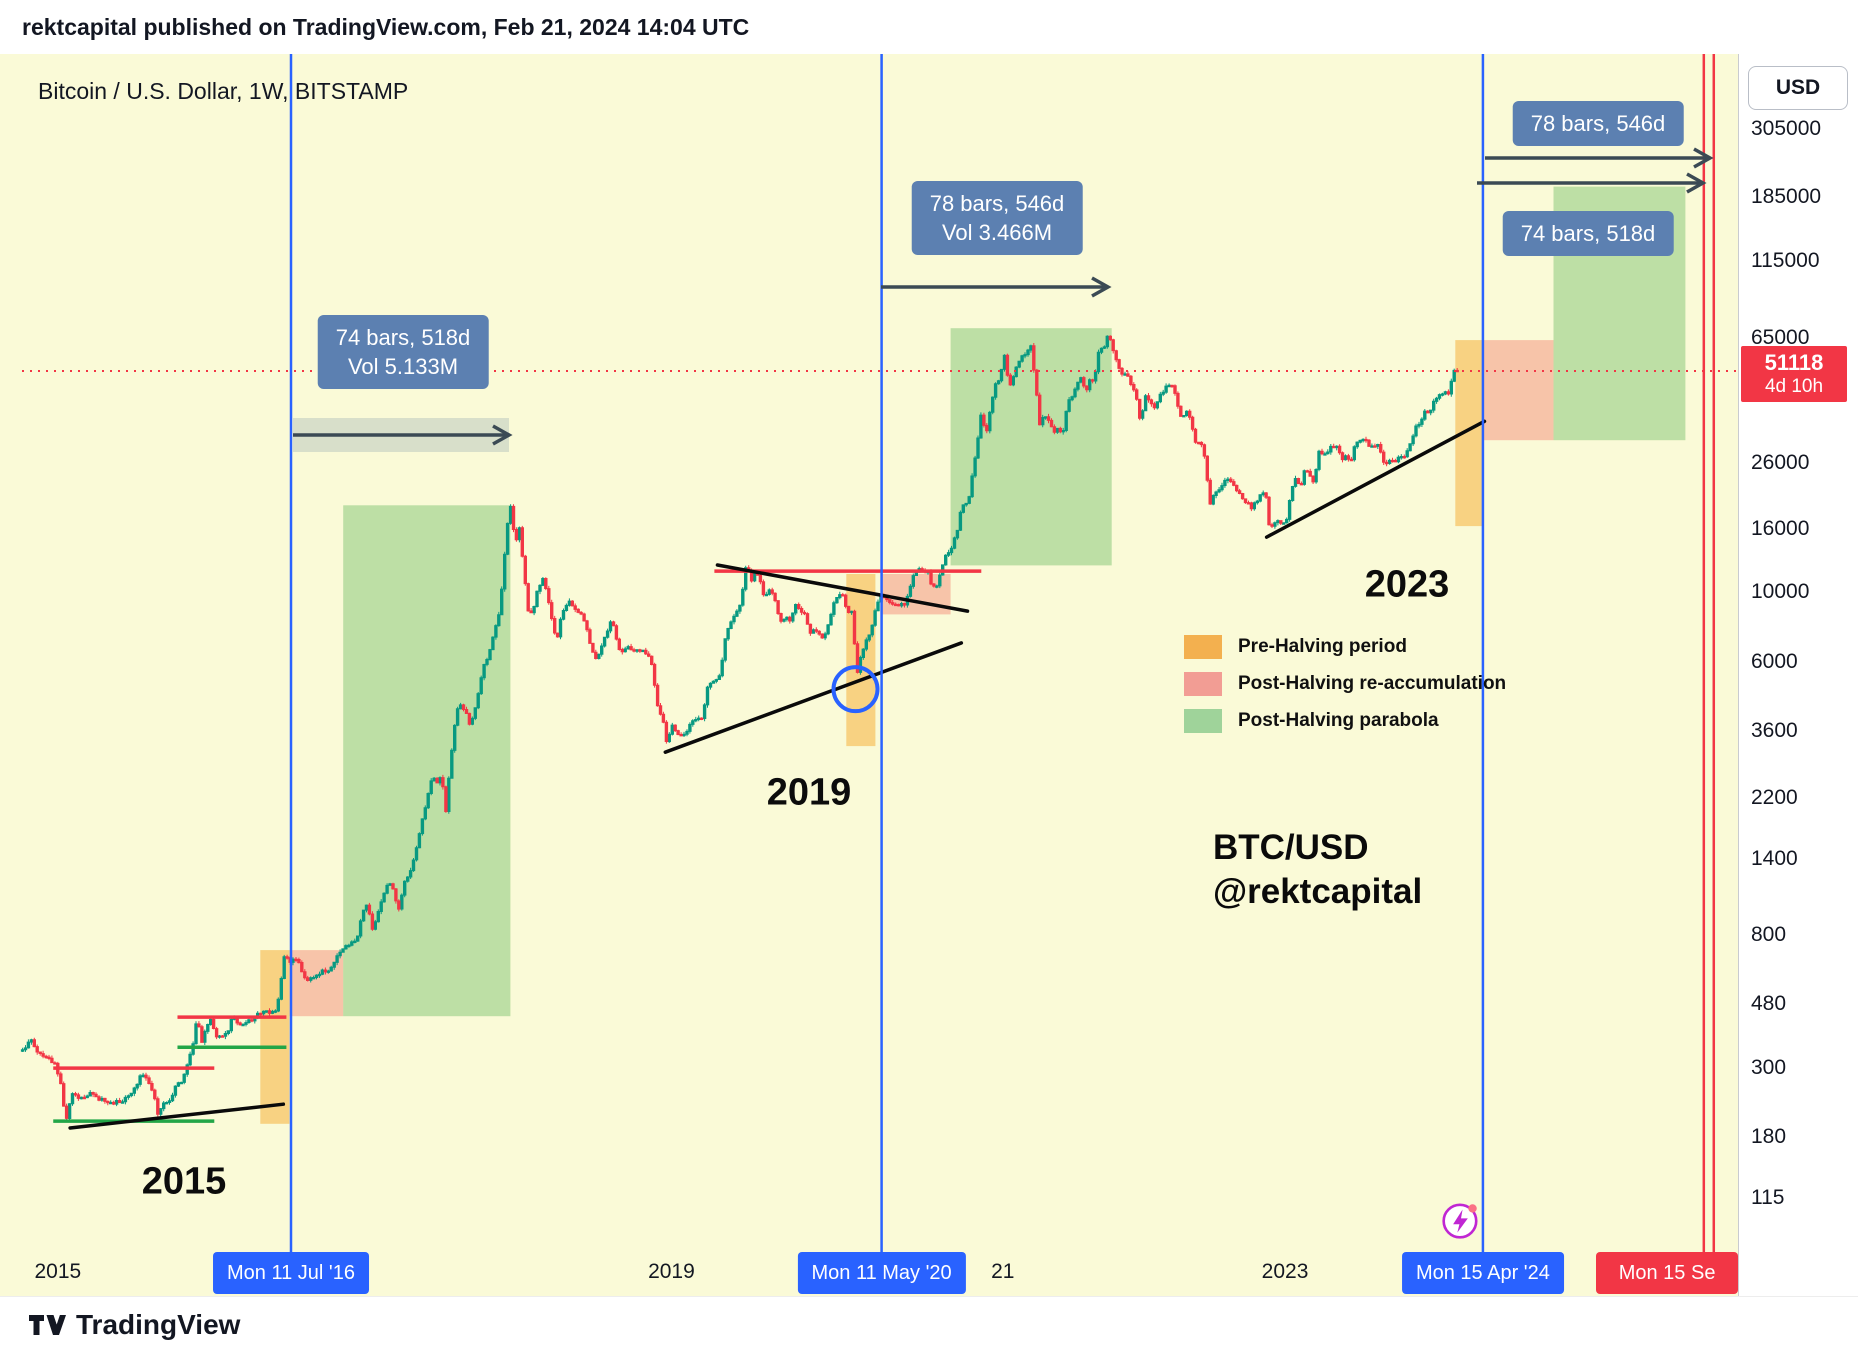  I want to click on year-annotation-2023: 2023, so click(1407, 584).